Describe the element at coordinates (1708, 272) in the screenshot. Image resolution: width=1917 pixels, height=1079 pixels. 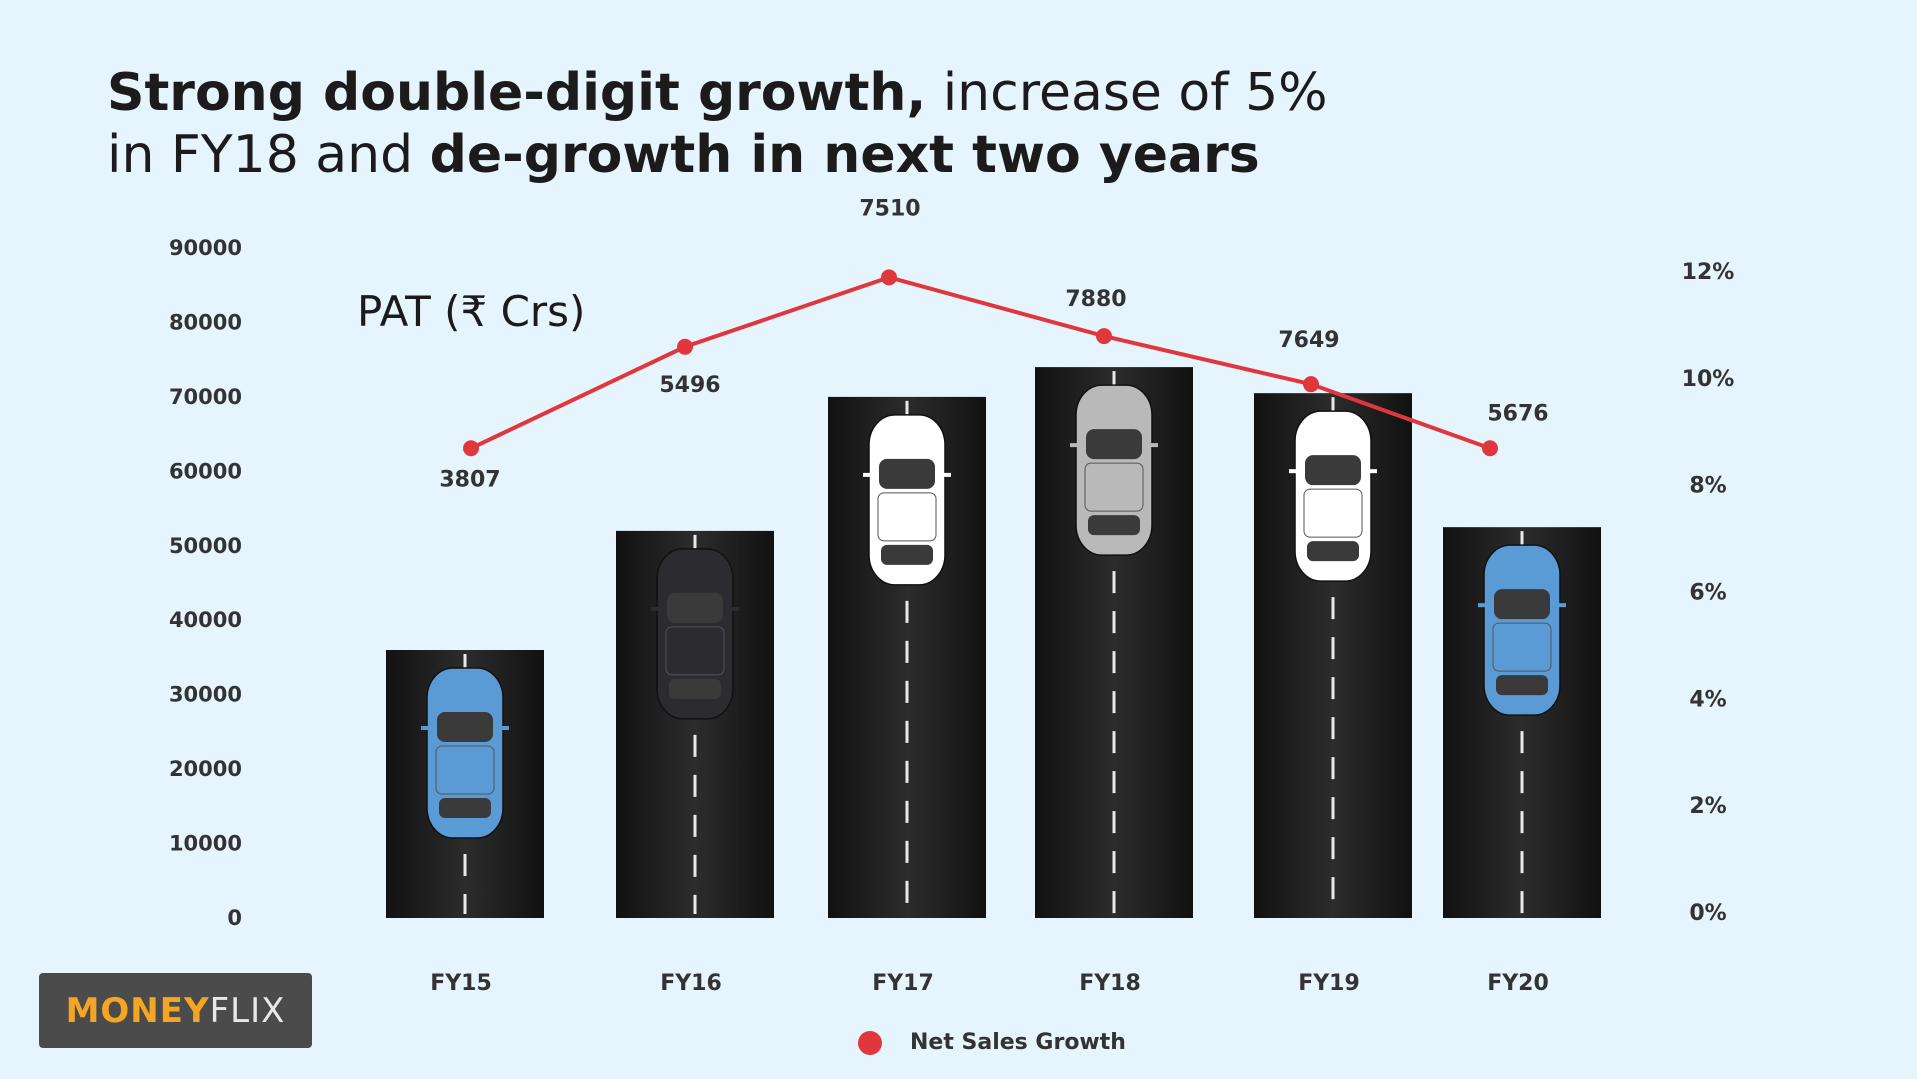
I see `y-axis-right-tick: 12%` at that location.